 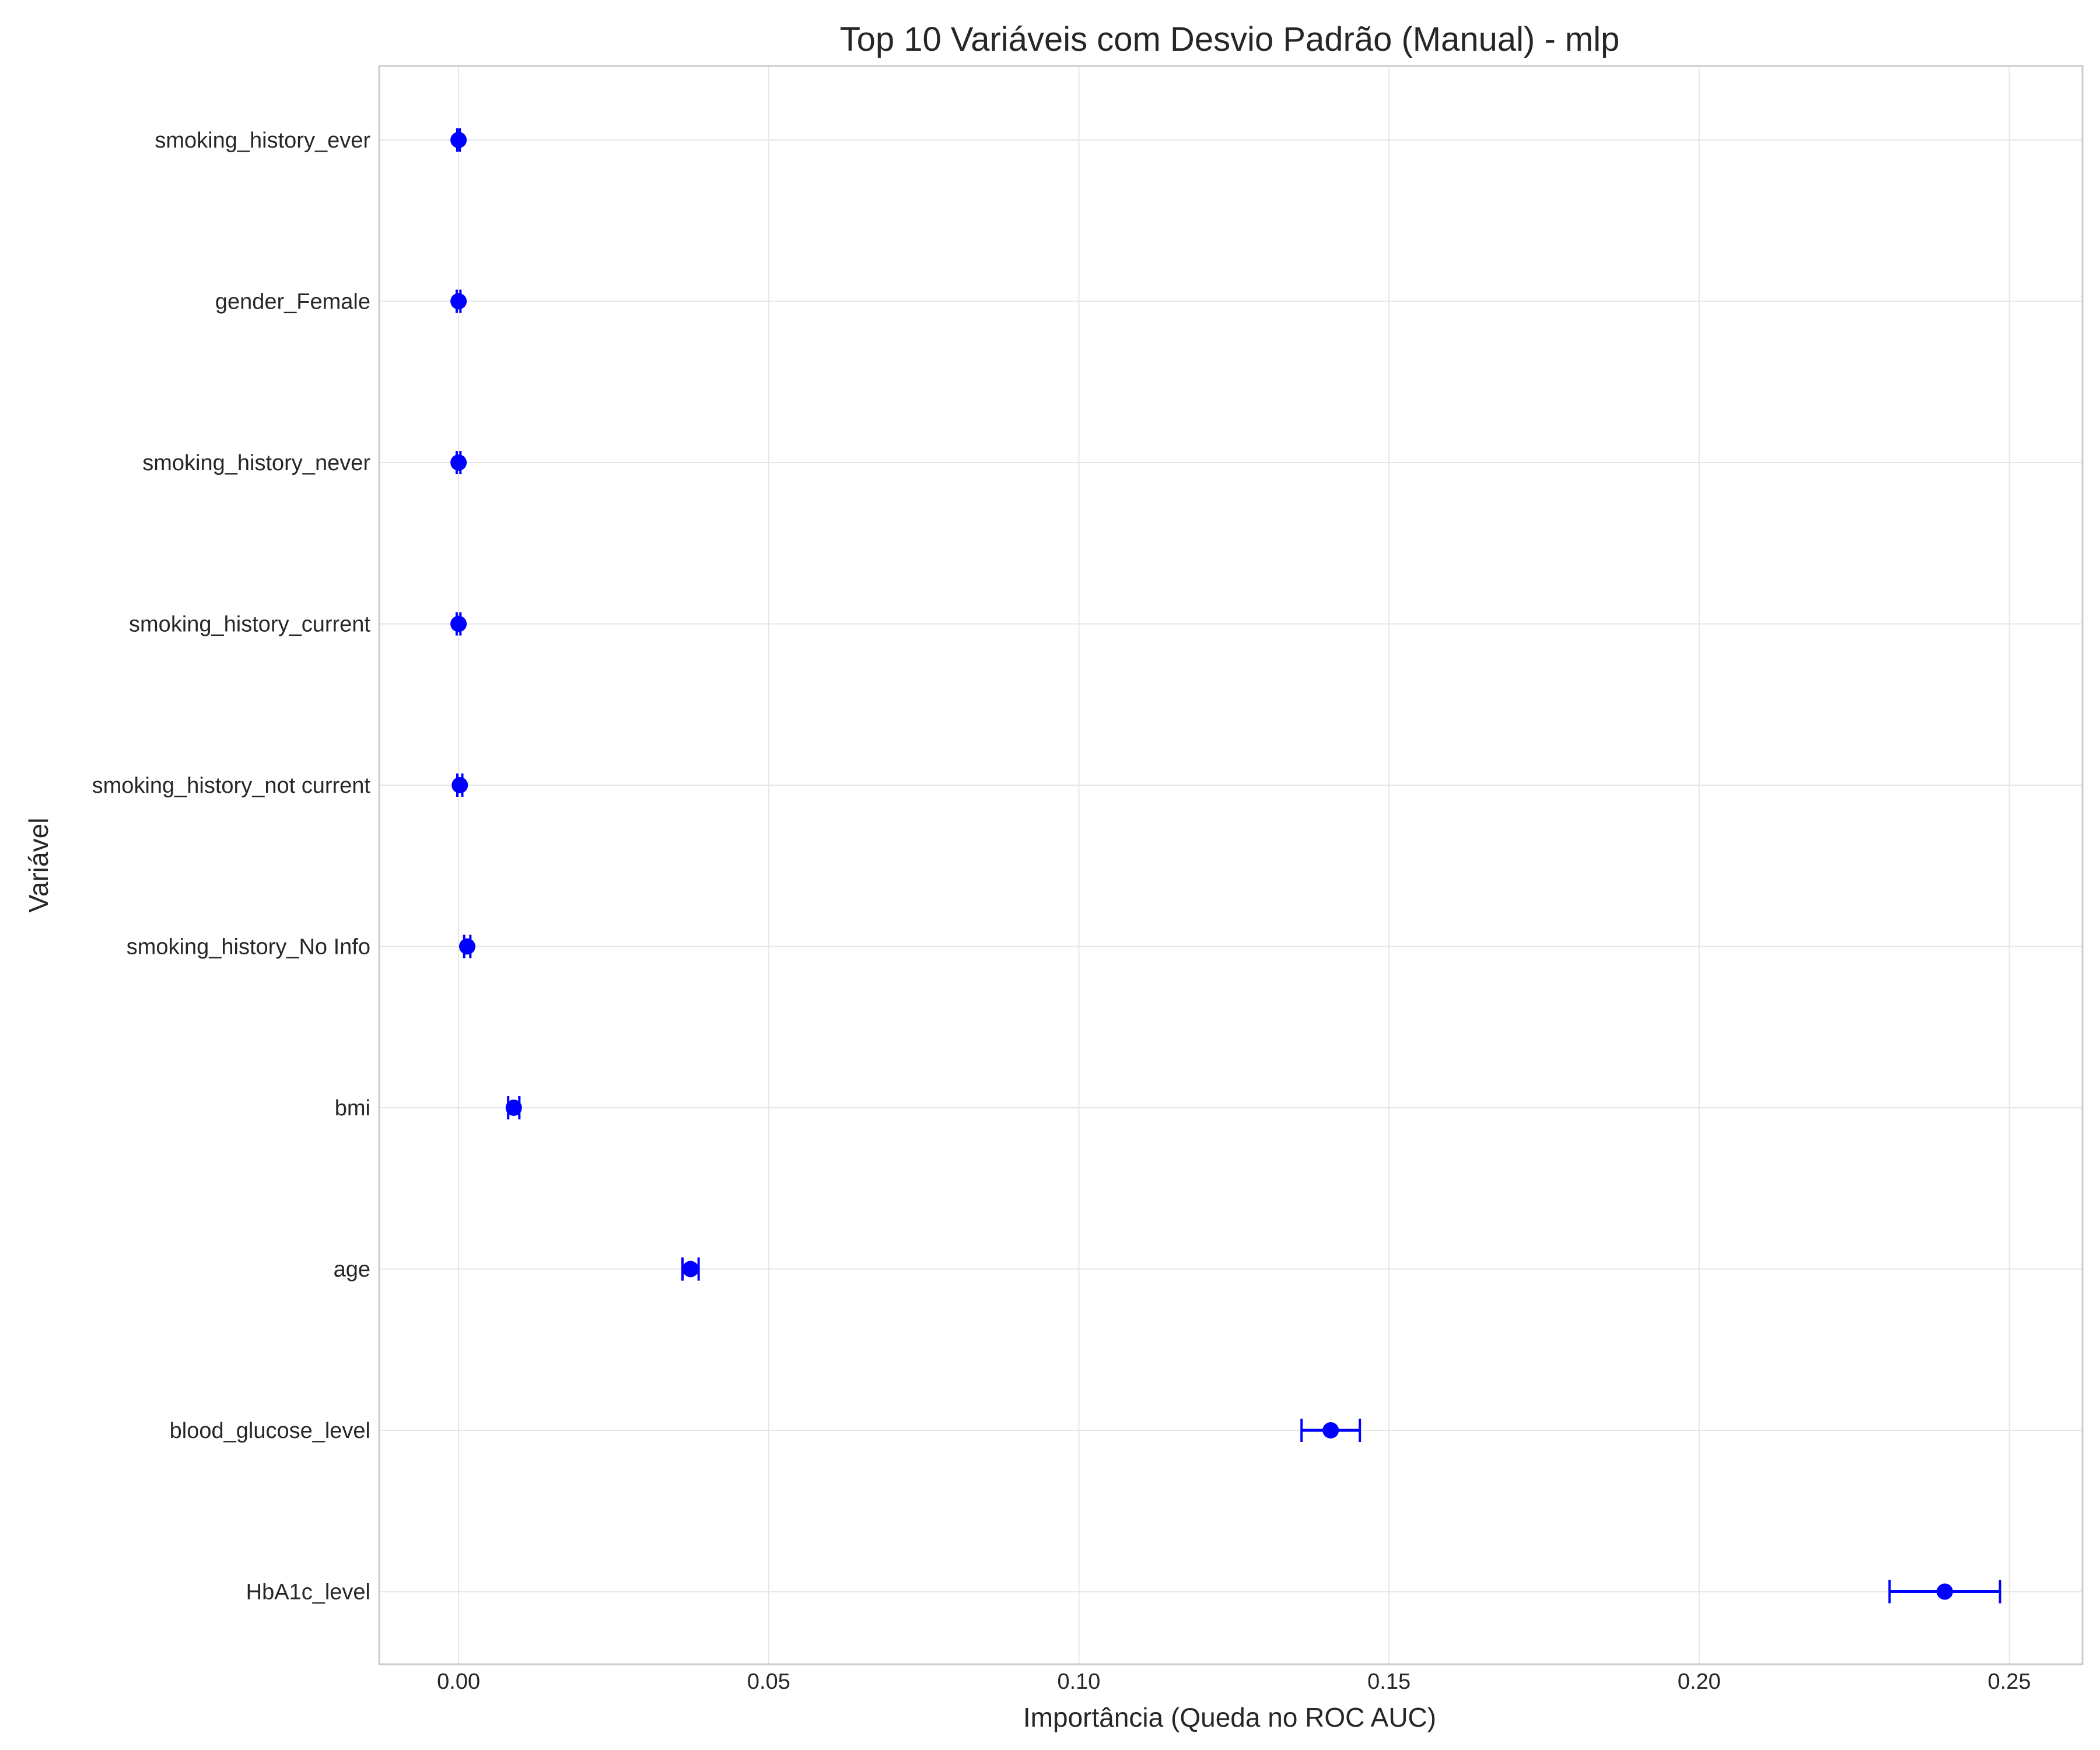 What do you see at coordinates (249, 624) in the screenshot?
I see `y-tick-label: smoking_history_current` at bounding box center [249, 624].